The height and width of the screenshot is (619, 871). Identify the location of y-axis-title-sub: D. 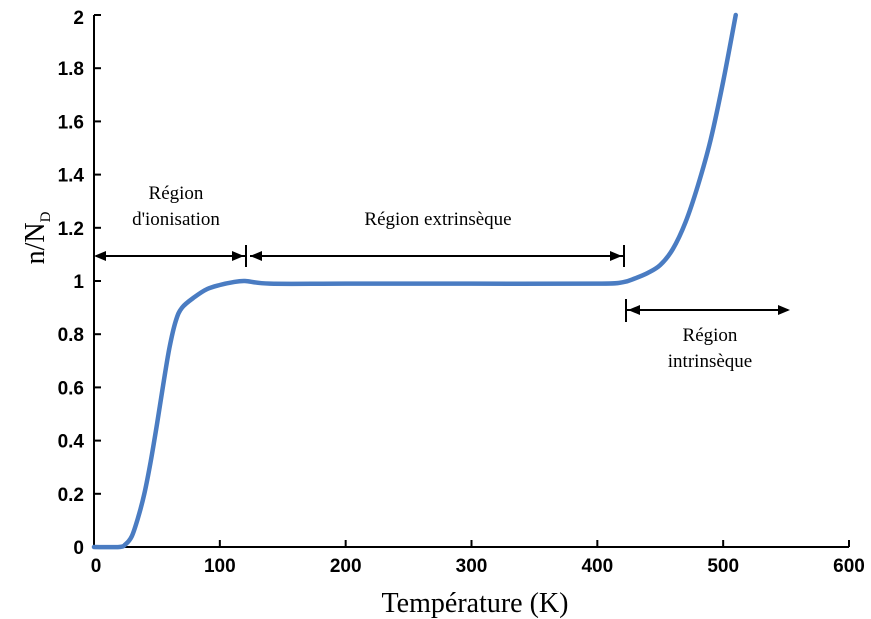
(46, 216).